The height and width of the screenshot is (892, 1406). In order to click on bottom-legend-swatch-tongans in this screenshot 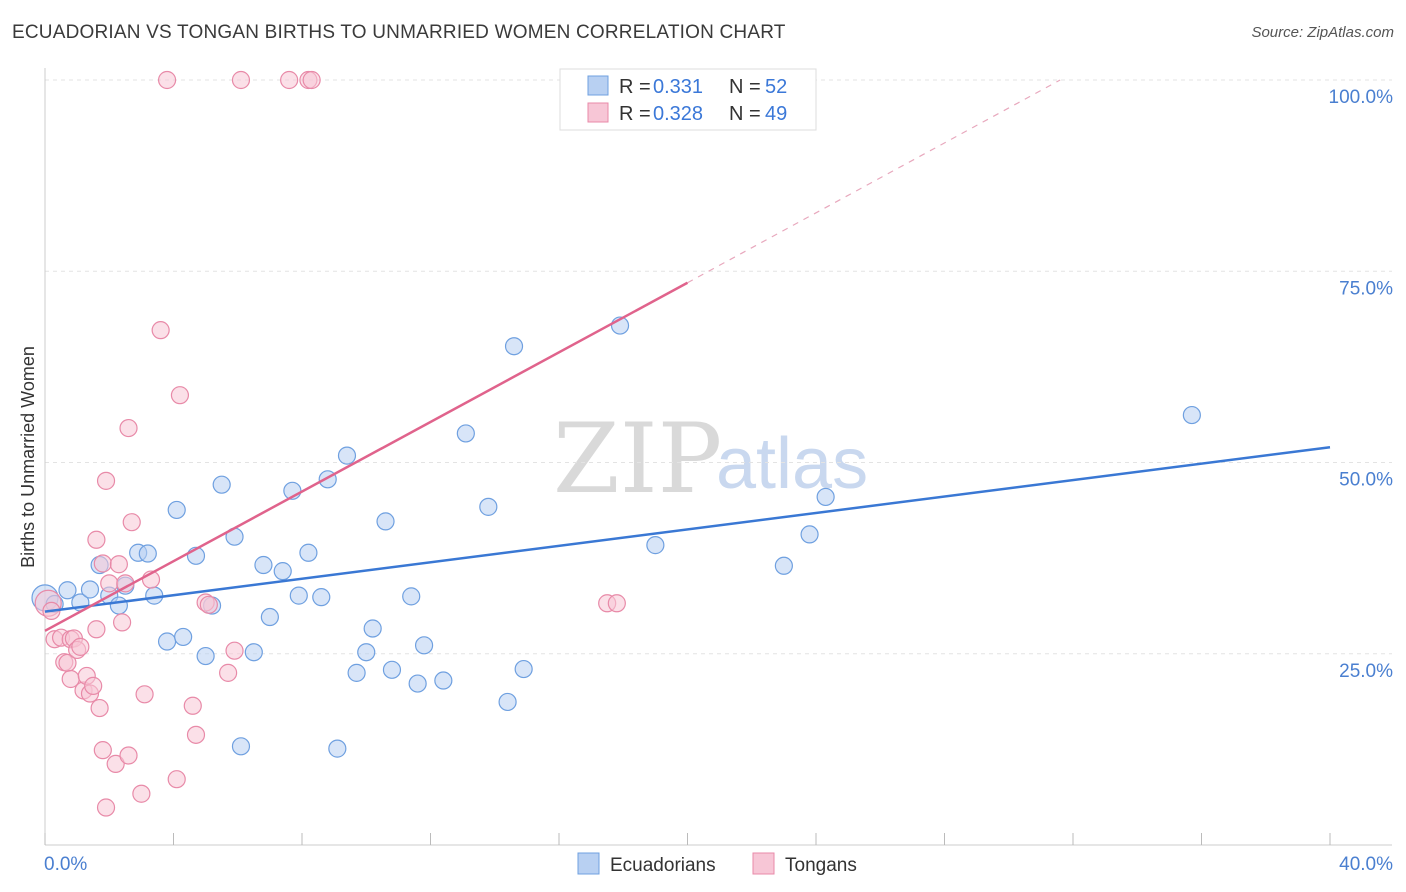, I will do `click(763, 863)`.